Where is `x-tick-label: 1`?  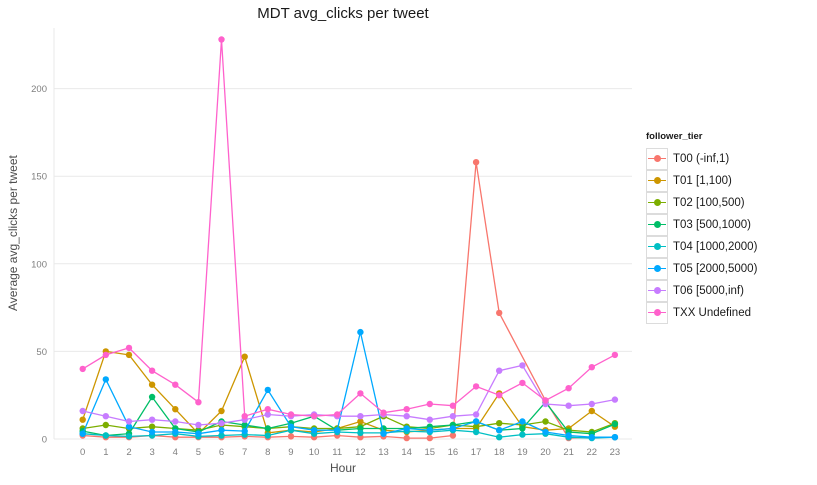
x-tick-label: 1 is located at coordinates (105, 452).